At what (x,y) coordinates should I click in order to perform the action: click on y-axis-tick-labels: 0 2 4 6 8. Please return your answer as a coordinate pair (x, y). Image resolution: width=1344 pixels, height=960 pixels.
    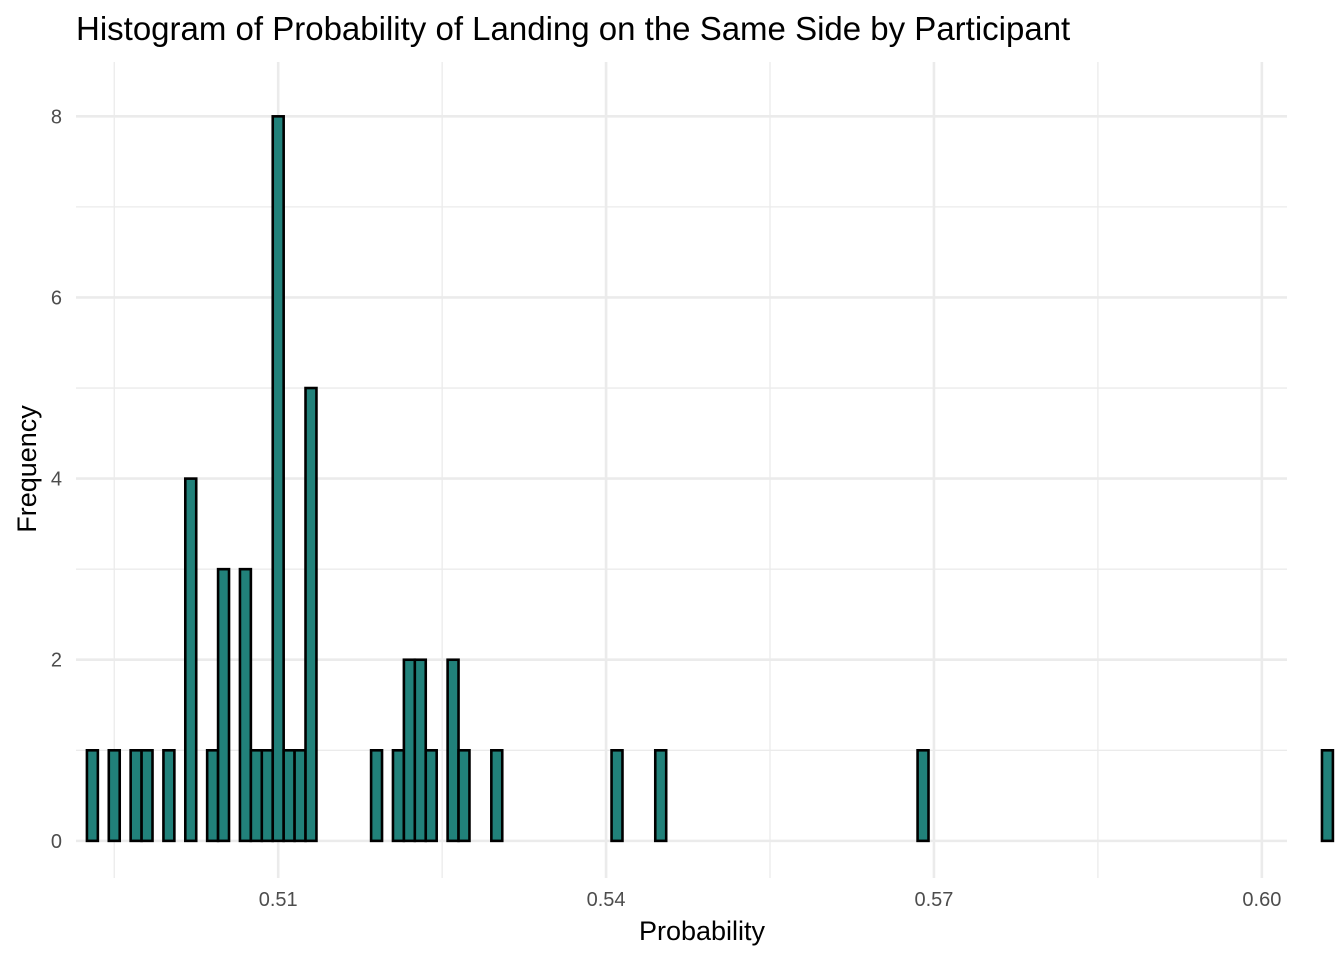
    Looking at the image, I should click on (56, 479).